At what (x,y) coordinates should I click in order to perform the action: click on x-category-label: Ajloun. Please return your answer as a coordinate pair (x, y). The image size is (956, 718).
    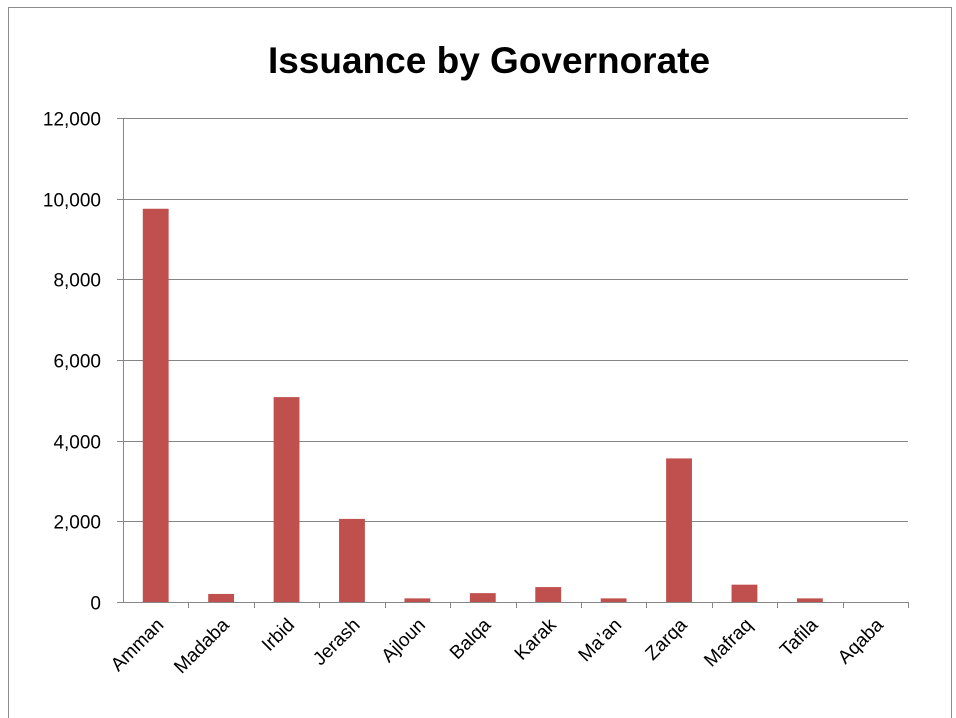
    Looking at the image, I should click on (404, 641).